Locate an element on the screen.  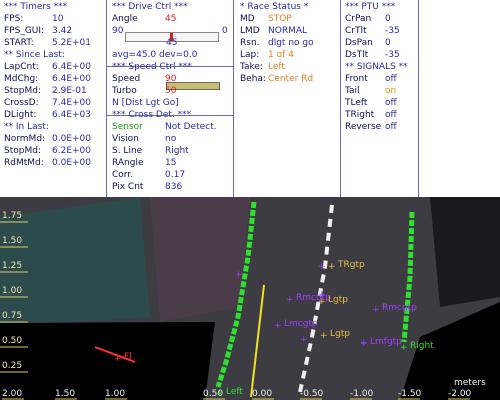
x-tick-label: 2.00 is located at coordinates (12, 394).